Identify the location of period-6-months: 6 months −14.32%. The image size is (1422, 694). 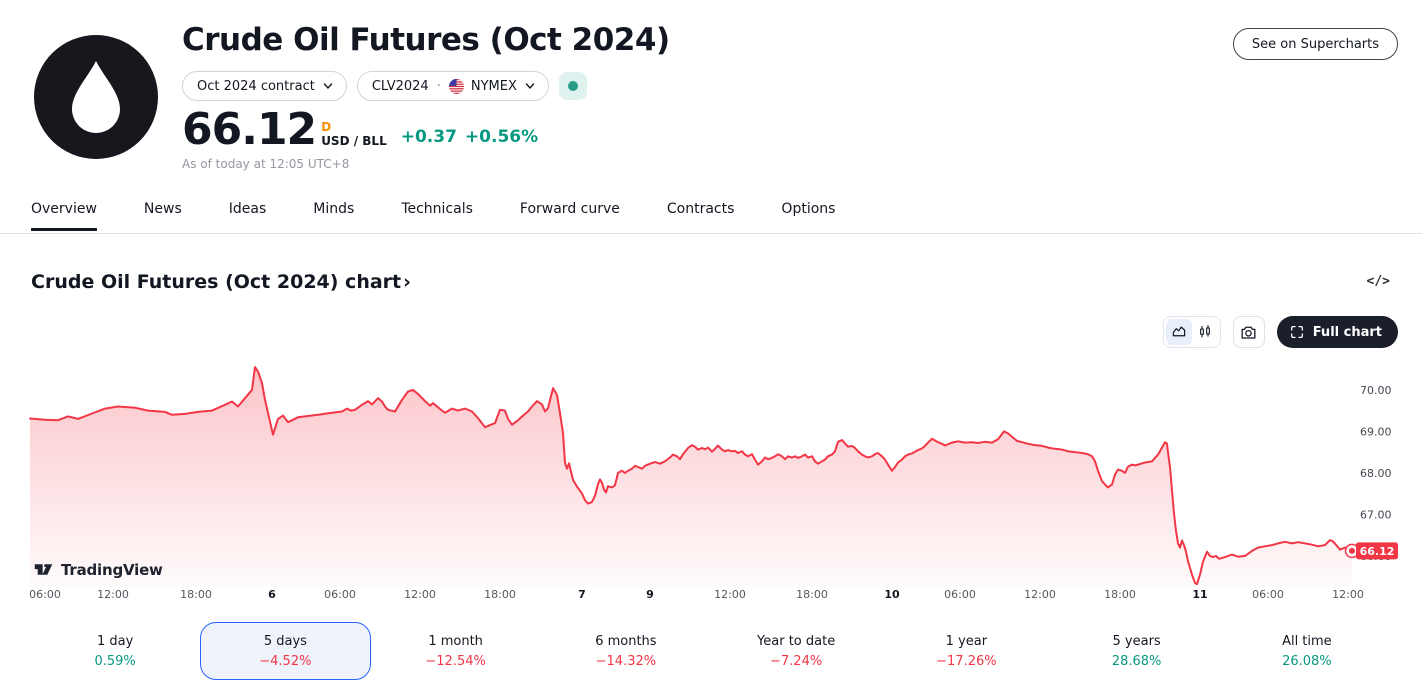
(626, 651).